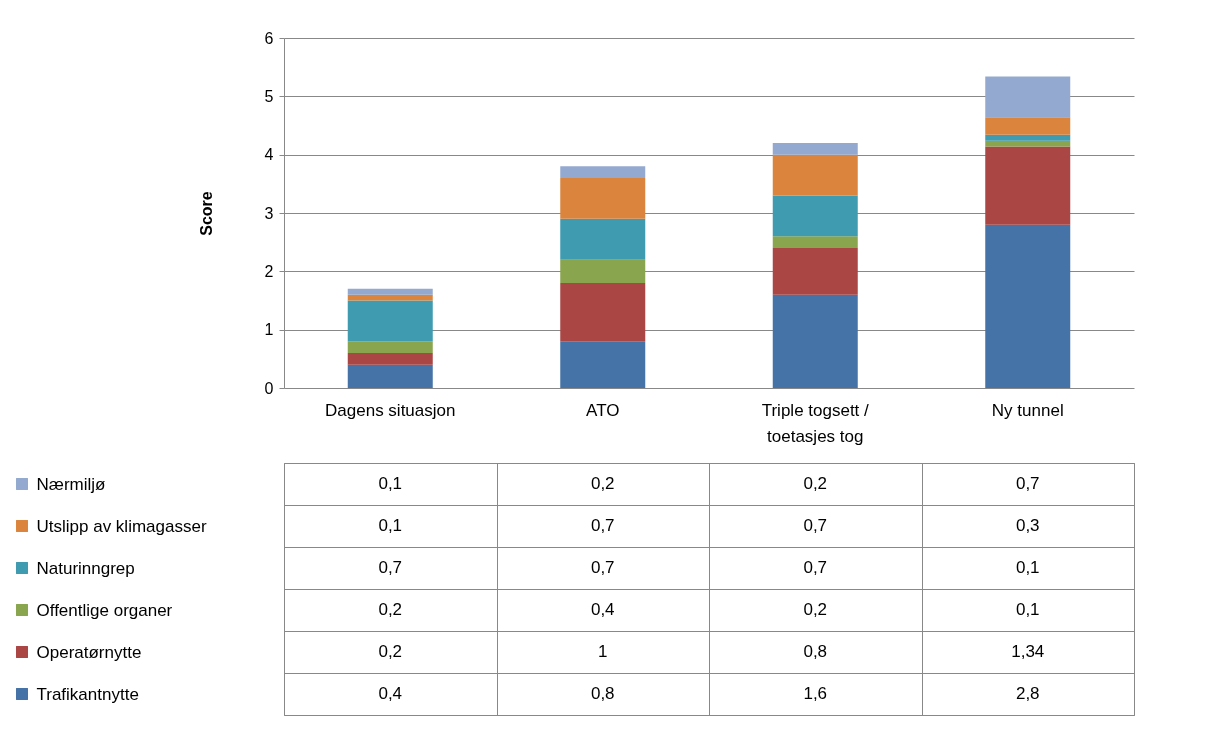 The width and height of the screenshot is (1208, 749). I want to click on y-tick-label: 0, so click(269, 388).